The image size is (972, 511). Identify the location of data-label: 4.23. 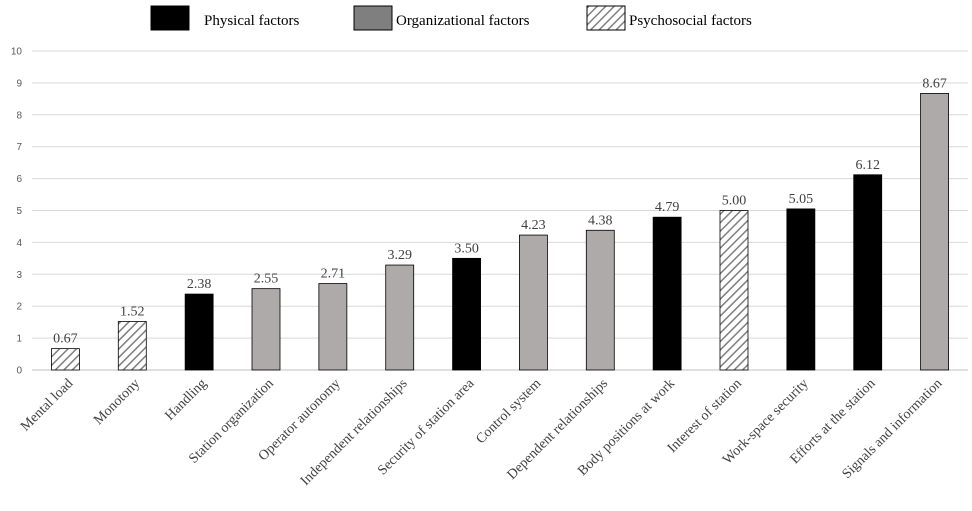
(533, 225).